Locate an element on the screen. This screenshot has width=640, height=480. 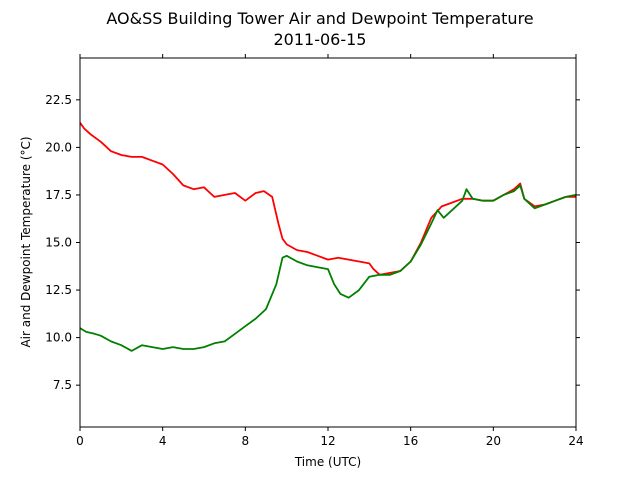
y-tick-label: 12.5 is located at coordinates (58, 290).